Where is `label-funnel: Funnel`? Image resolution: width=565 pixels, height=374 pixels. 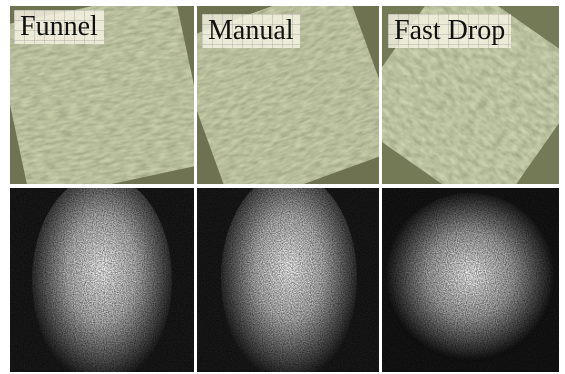
label-funnel: Funnel is located at coordinates (59, 27).